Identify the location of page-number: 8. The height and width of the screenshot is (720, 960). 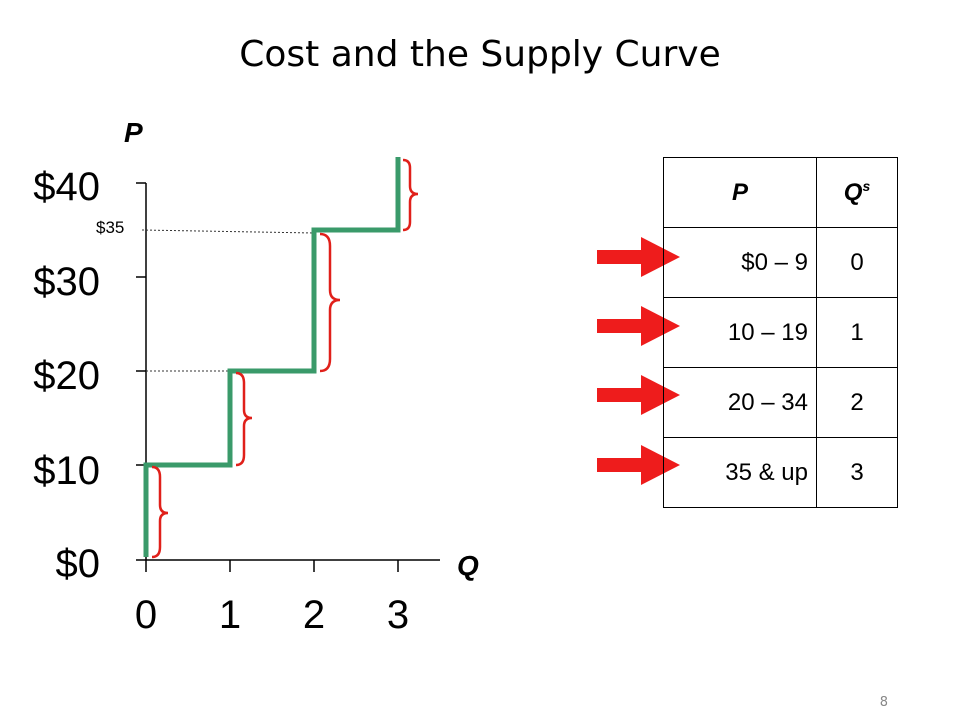
(883, 702).